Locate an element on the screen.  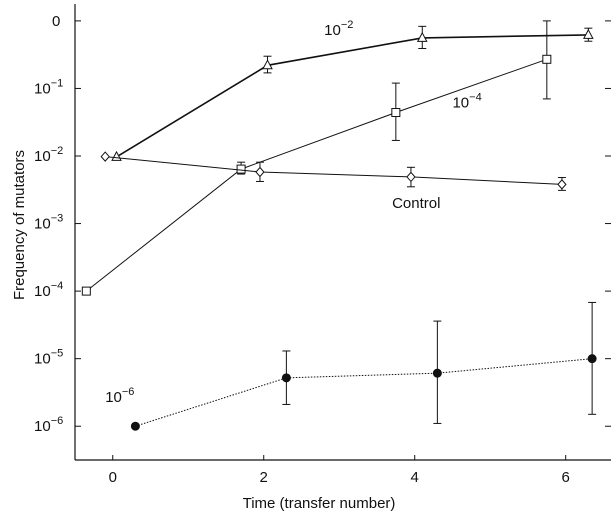
y-tick-label-0: 0 is located at coordinates (56, 21).